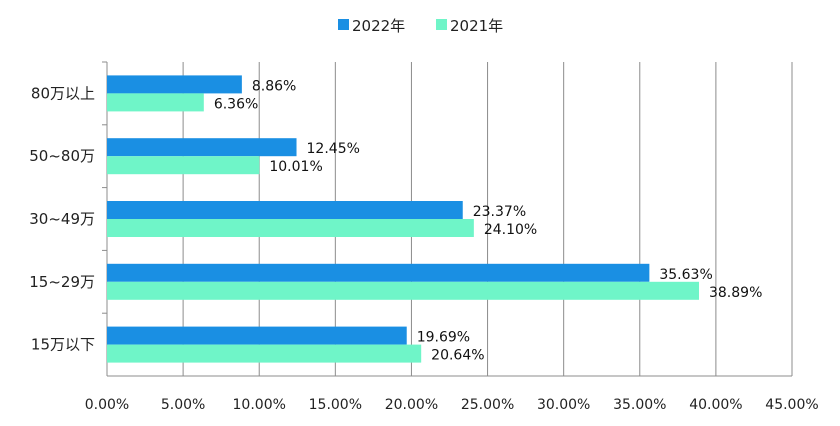 This screenshot has height=426, width=840. What do you see at coordinates (487, 405) in the screenshot?
I see `x-tick-label: 25.00%` at bounding box center [487, 405].